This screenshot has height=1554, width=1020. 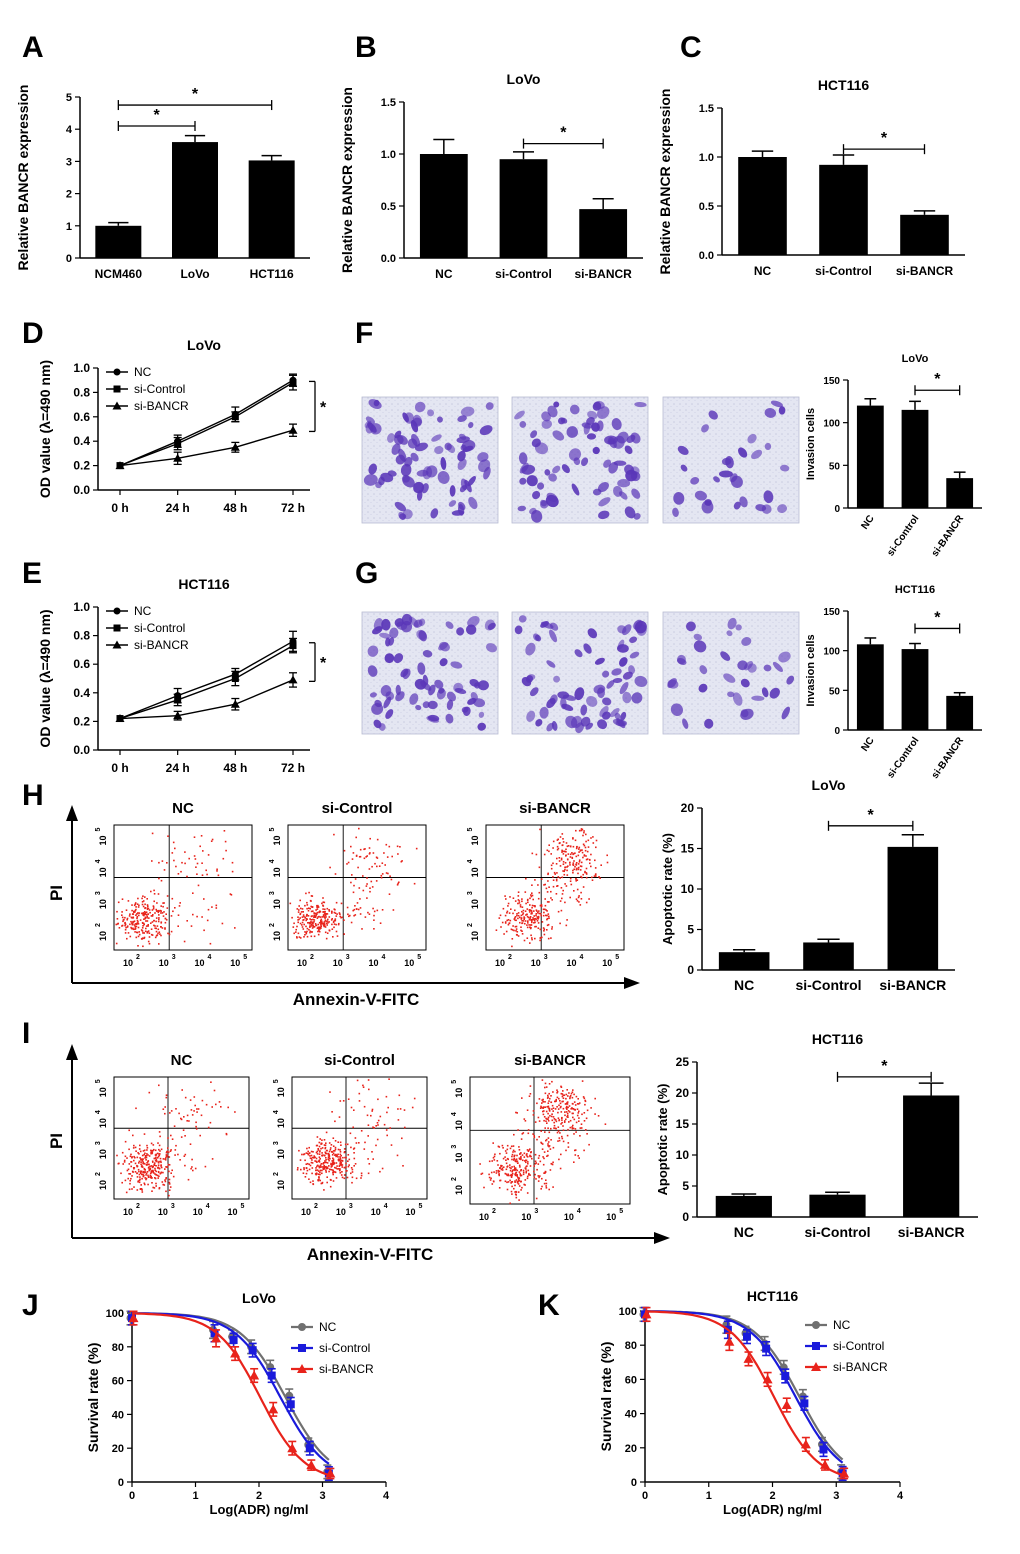 What do you see at coordinates (366, 47) in the screenshot?
I see `panel-label-b: B` at bounding box center [366, 47].